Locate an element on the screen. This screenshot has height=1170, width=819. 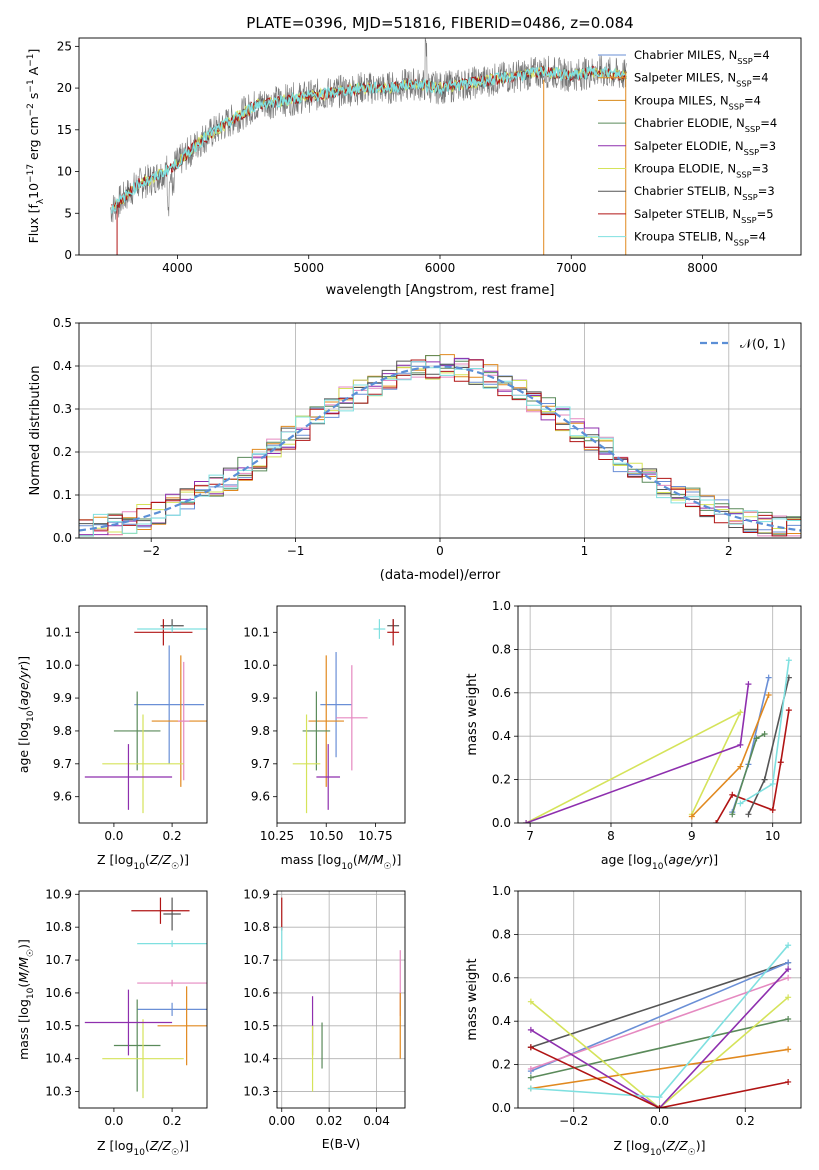
y-tick-label: 0.4 is located at coordinates (501, 736).